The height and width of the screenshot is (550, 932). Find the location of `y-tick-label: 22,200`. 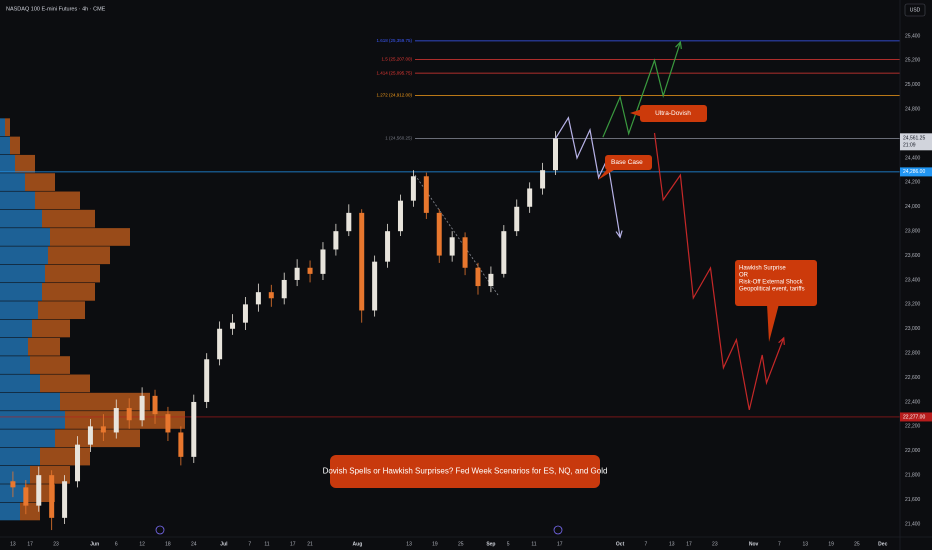

y-tick-label: 22,200 is located at coordinates (913, 427).